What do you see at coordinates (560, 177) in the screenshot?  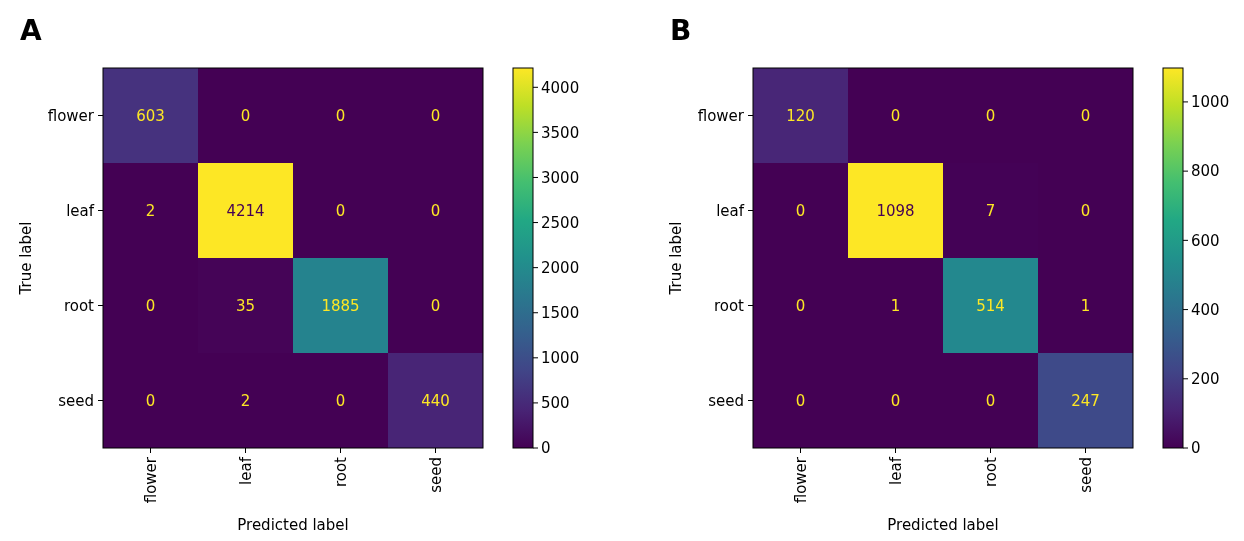 I see `color-bar-label: 3000` at bounding box center [560, 177].